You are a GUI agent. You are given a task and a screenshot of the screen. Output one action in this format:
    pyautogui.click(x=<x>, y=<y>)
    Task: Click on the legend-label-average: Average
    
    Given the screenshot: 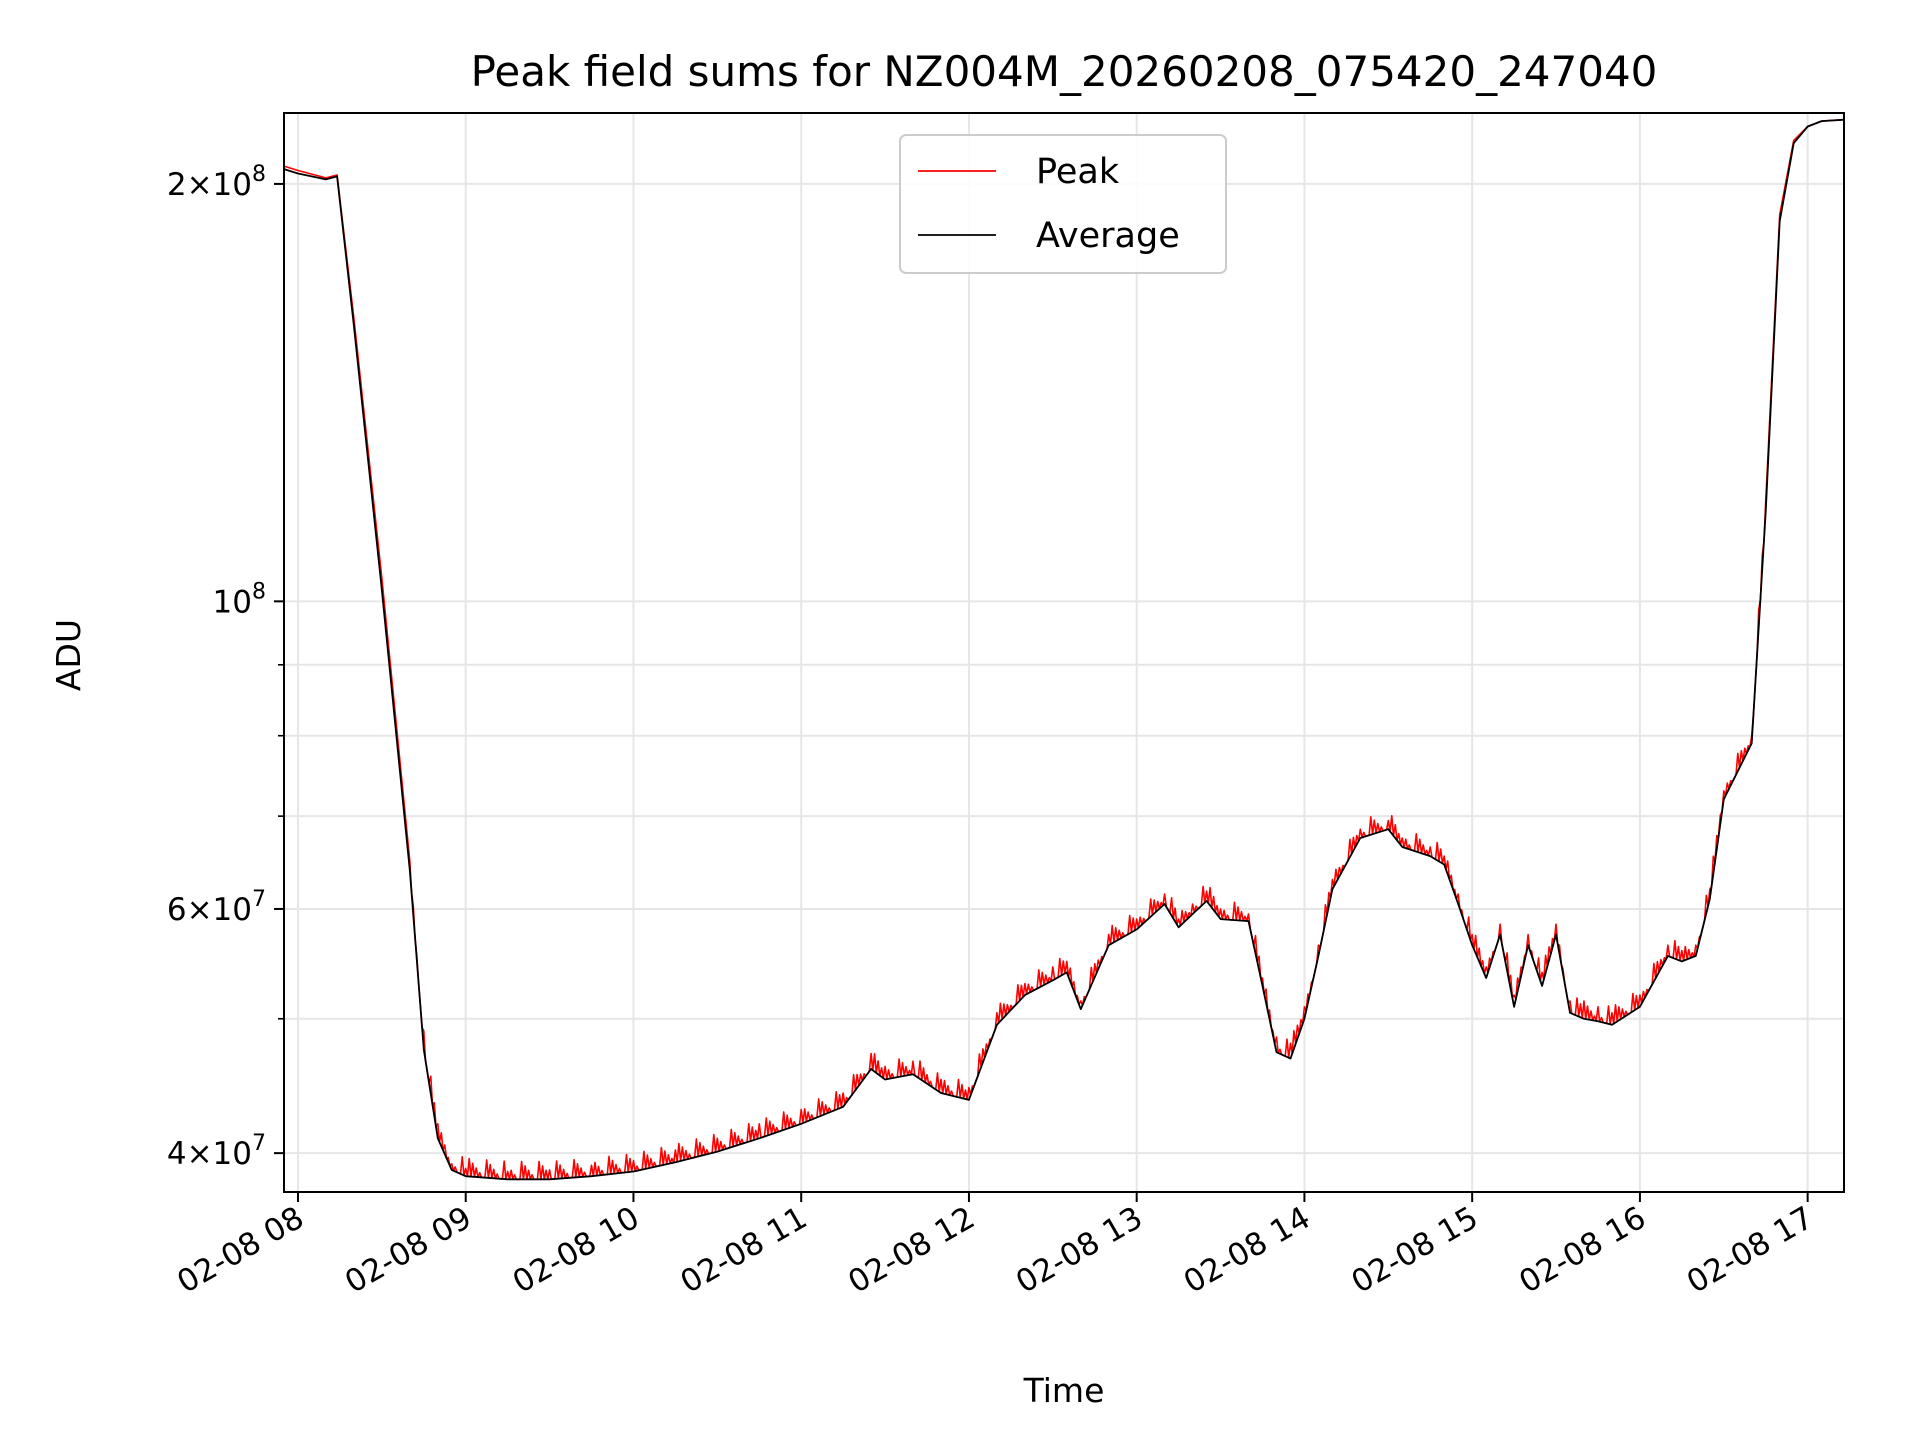 What is the action you would take?
    pyautogui.click(x=1108, y=236)
    